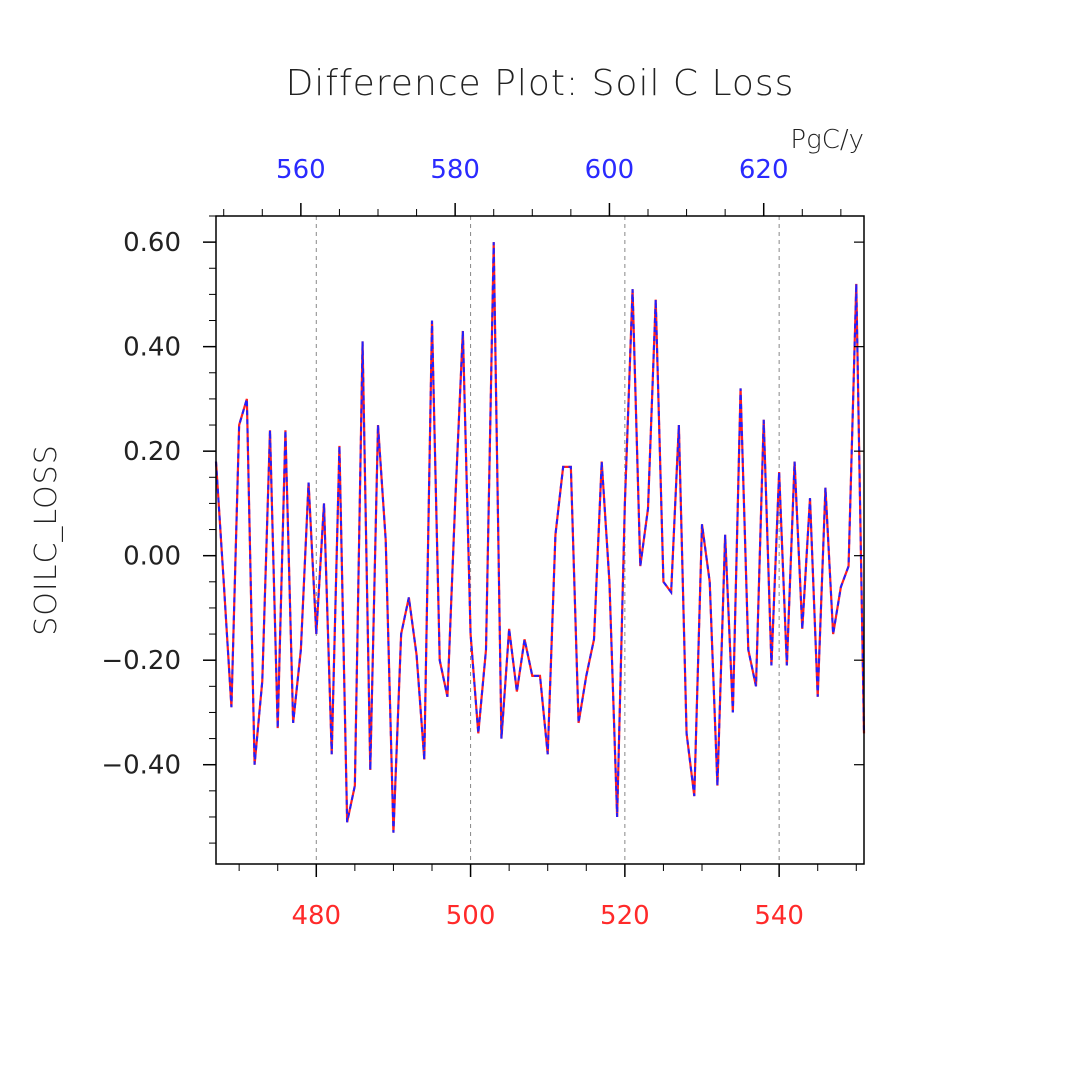 This screenshot has width=1080, height=1080. What do you see at coordinates (141, 504) in the screenshot?
I see `y-tick-labels: −0.40 −0.20 0.00 0.20 0.40 0.60` at bounding box center [141, 504].